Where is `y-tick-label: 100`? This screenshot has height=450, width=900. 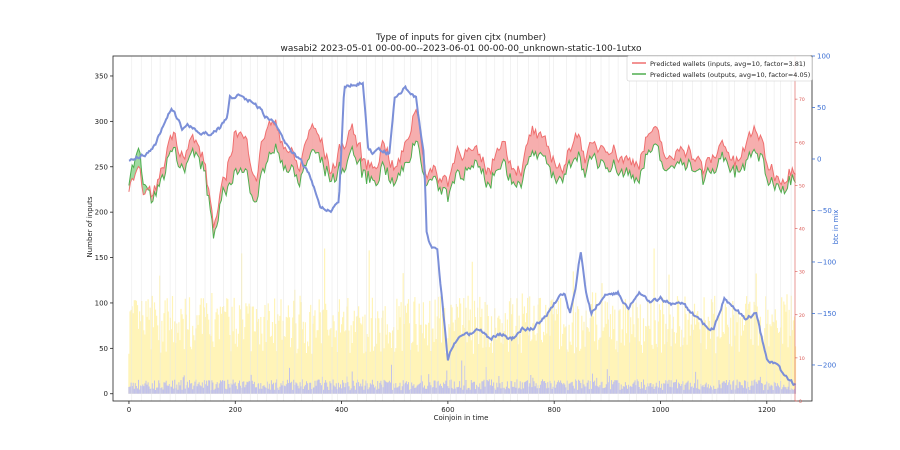
y-tick-label: 100 is located at coordinates (101, 303).